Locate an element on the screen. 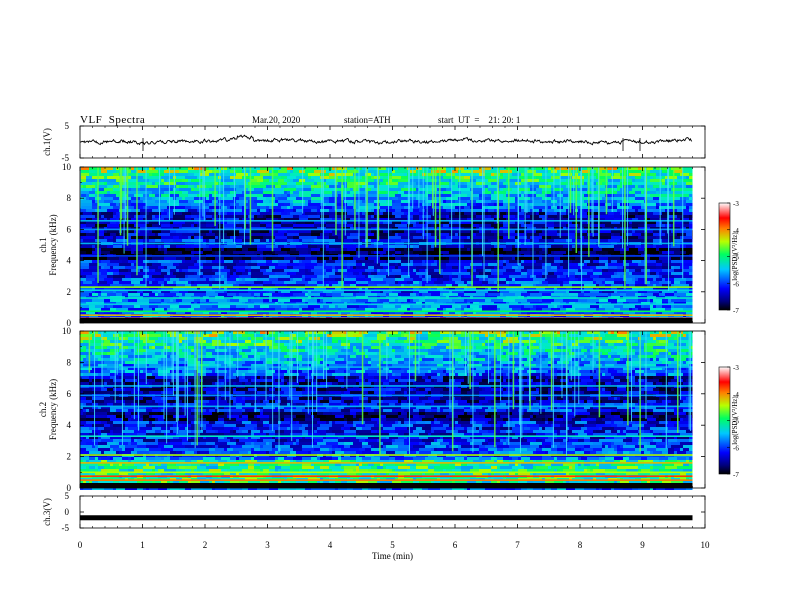  colorbar-tick-label: -3 is located at coordinates (736, 204).